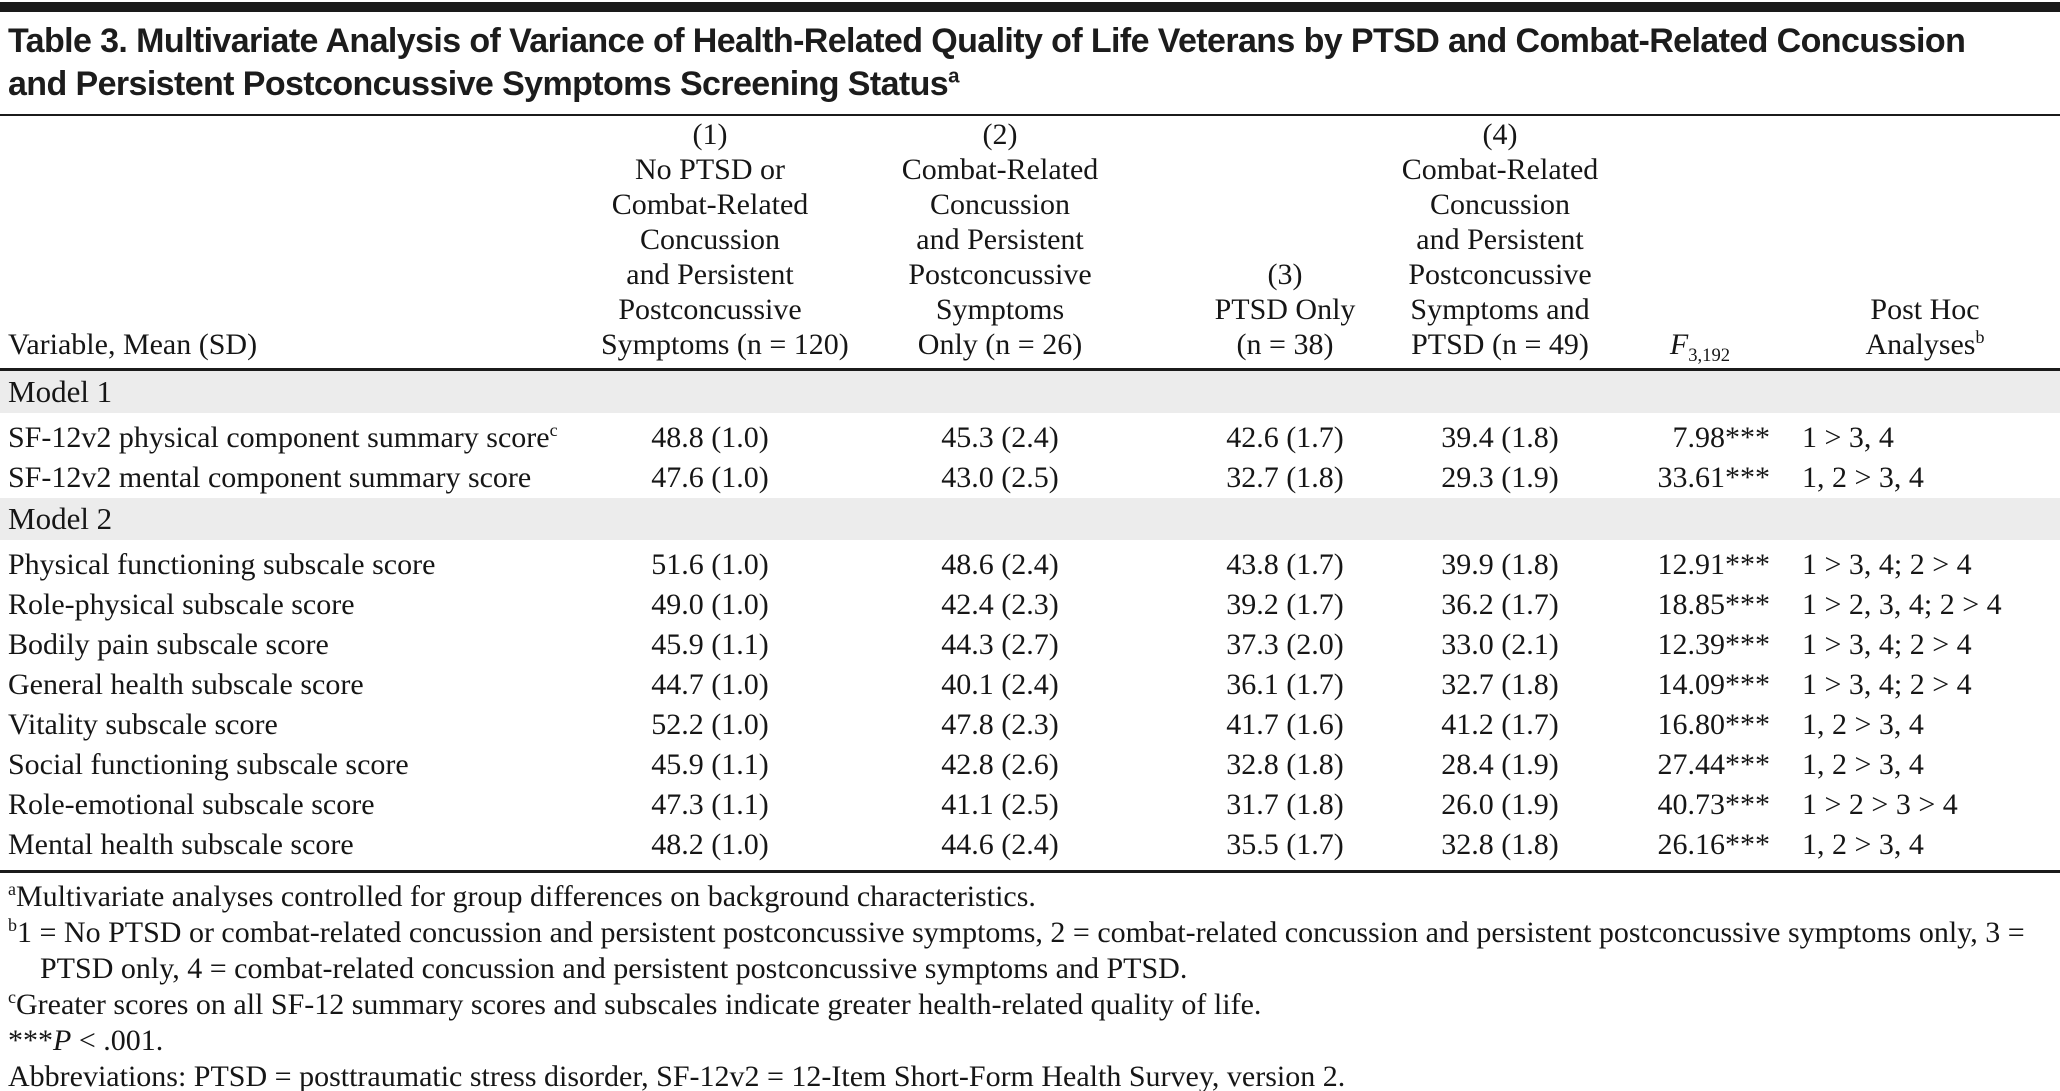  I want to click on f-value-cell: 14.09***, so click(1700, 685).